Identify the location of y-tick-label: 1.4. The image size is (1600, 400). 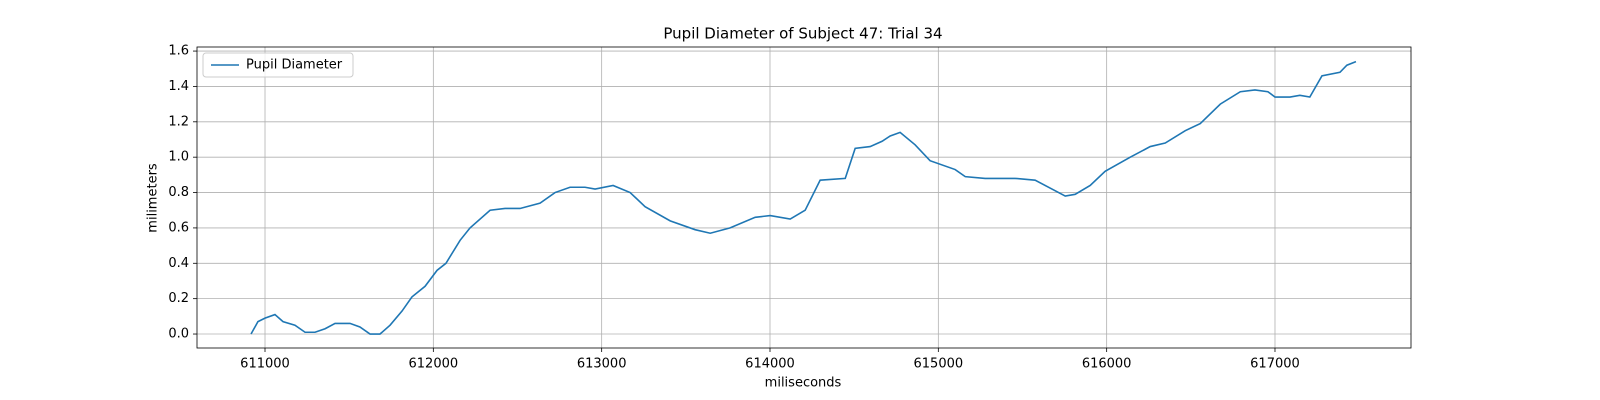
(178, 86).